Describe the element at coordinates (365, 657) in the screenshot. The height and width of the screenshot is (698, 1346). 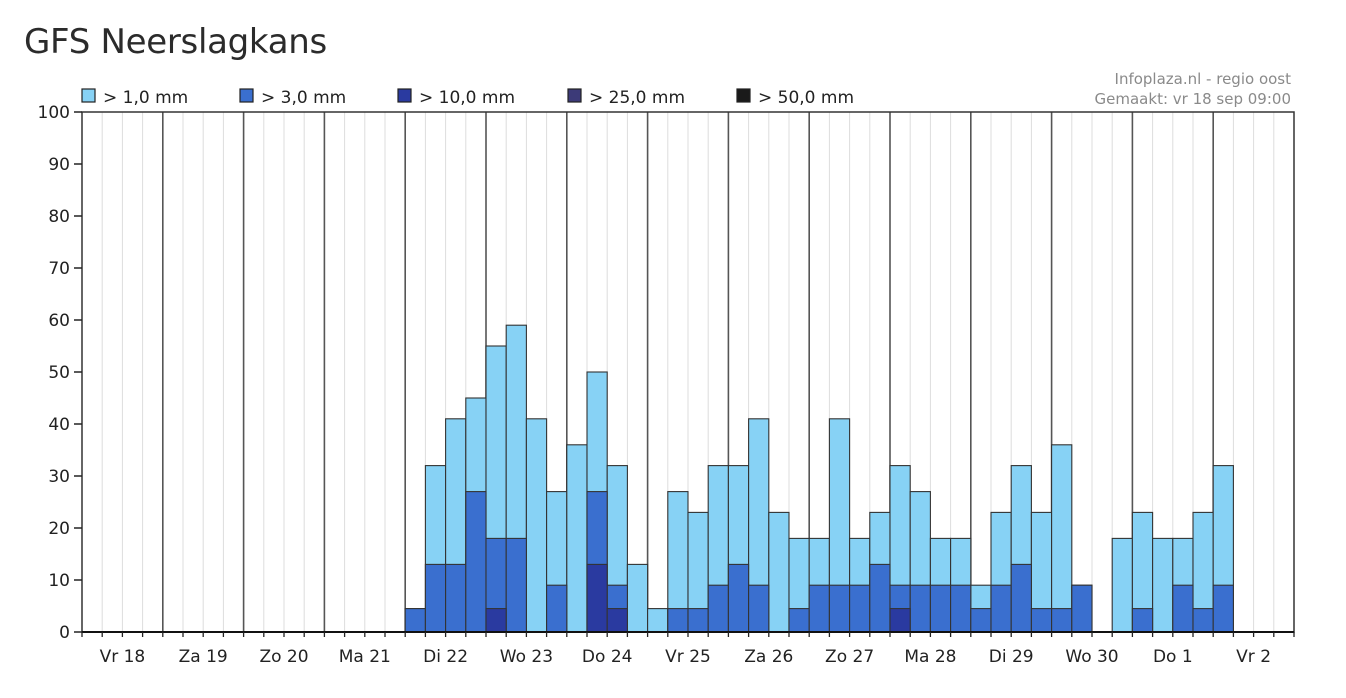
I see `x-tick-label: Ma 21` at that location.